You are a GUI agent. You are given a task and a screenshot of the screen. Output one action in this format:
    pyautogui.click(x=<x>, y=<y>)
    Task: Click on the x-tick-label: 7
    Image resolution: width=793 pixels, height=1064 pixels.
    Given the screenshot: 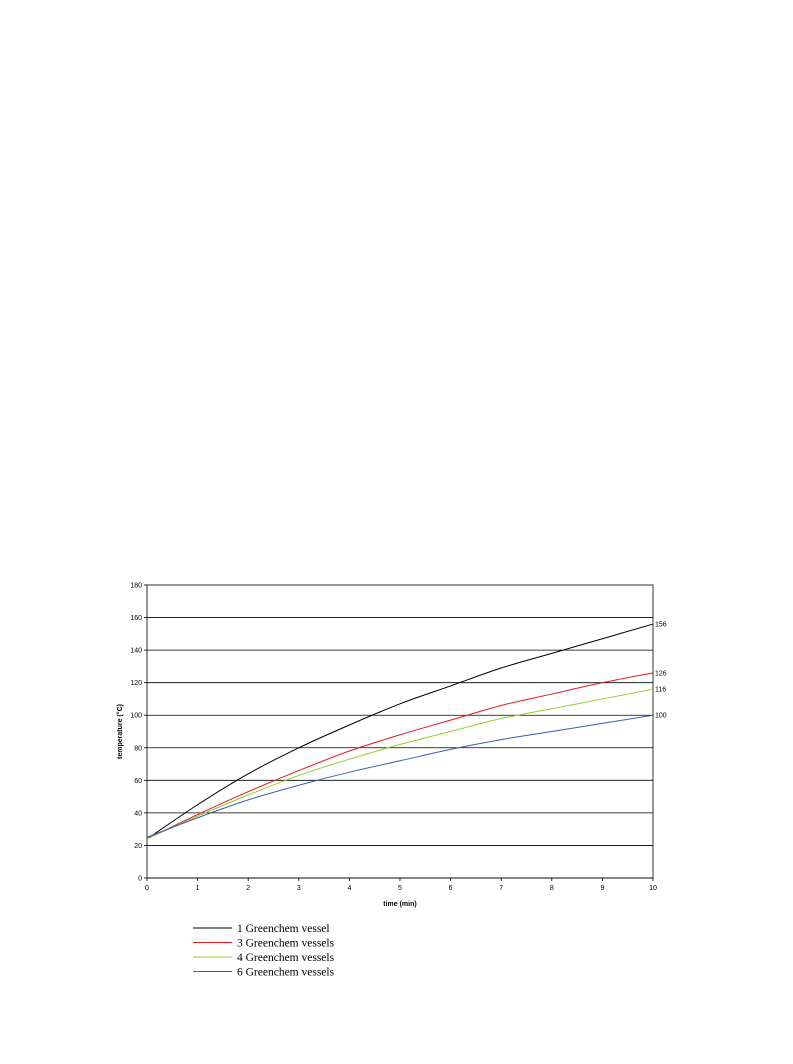 What is the action you would take?
    pyautogui.click(x=501, y=888)
    